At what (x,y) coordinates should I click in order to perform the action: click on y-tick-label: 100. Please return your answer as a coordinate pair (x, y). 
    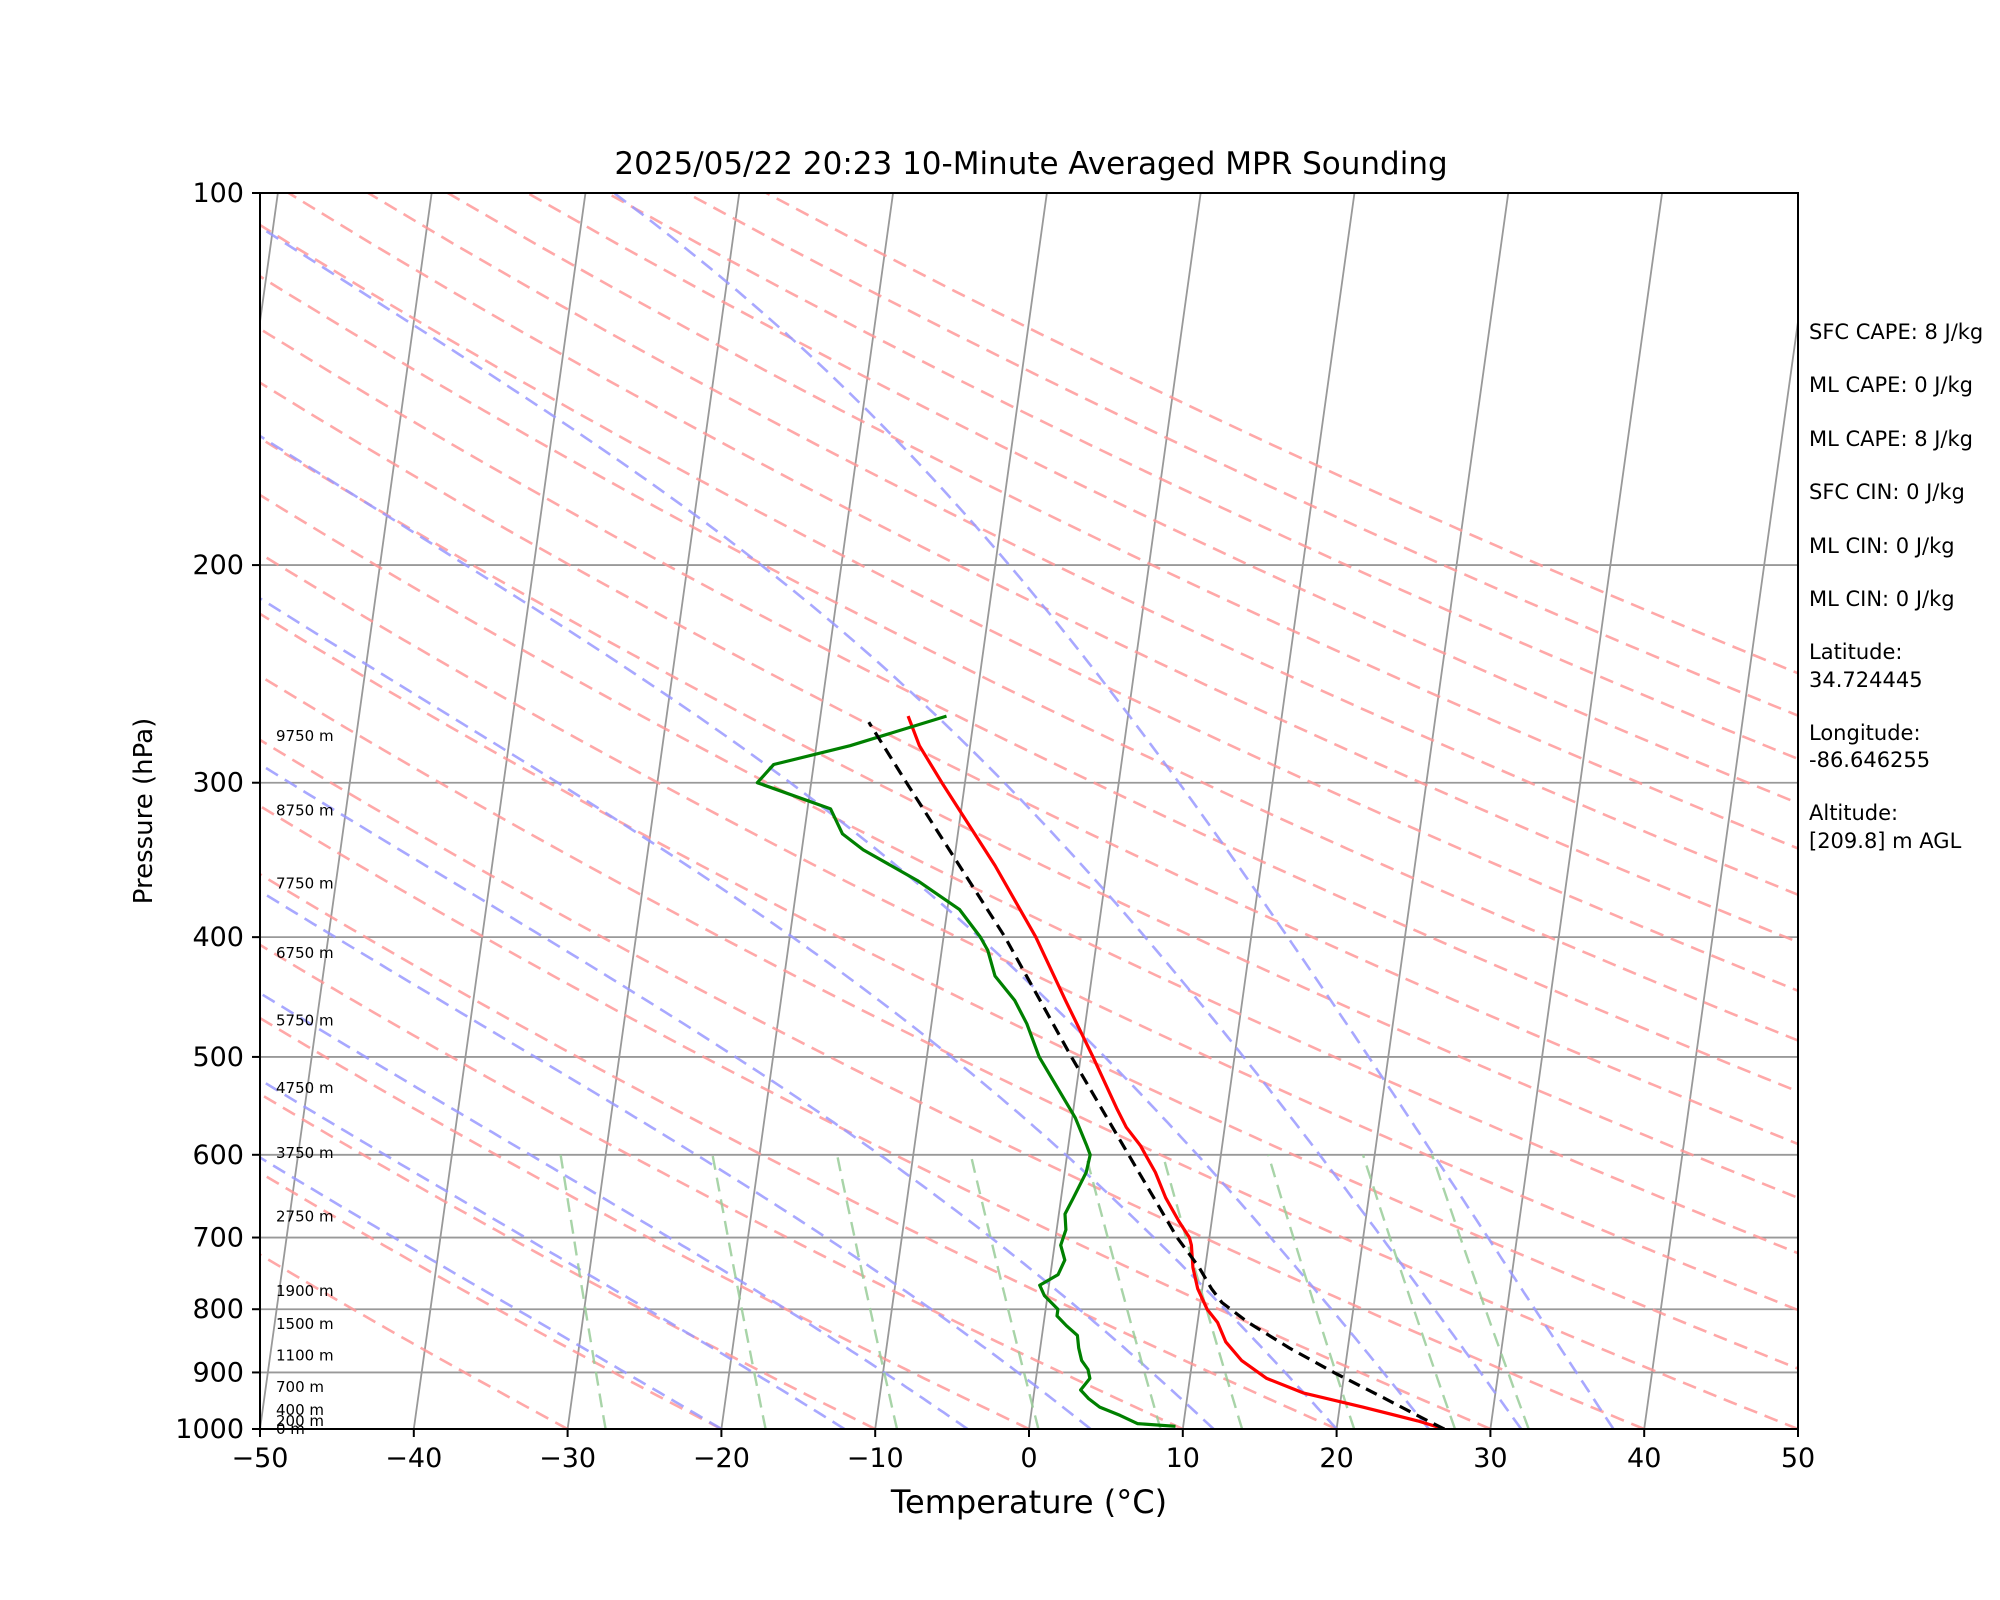
    Looking at the image, I should click on (218, 193).